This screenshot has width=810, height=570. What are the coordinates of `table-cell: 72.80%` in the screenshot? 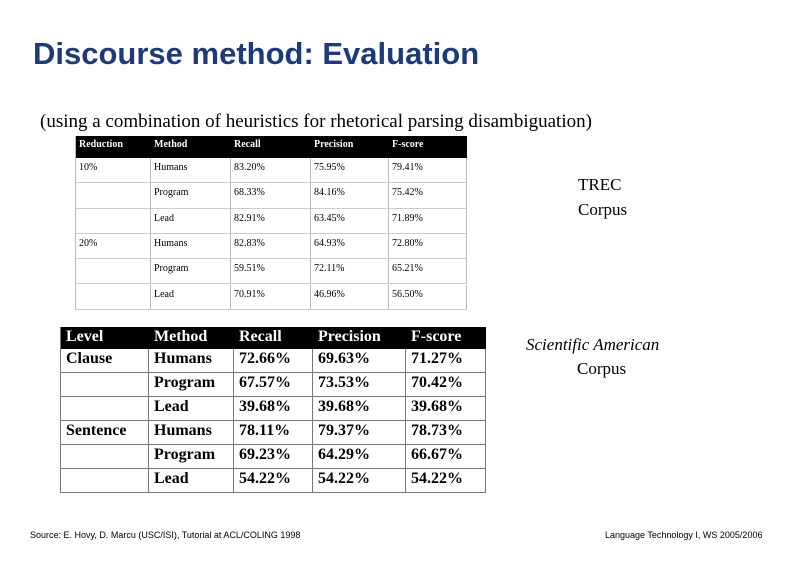 It's located at (428, 246).